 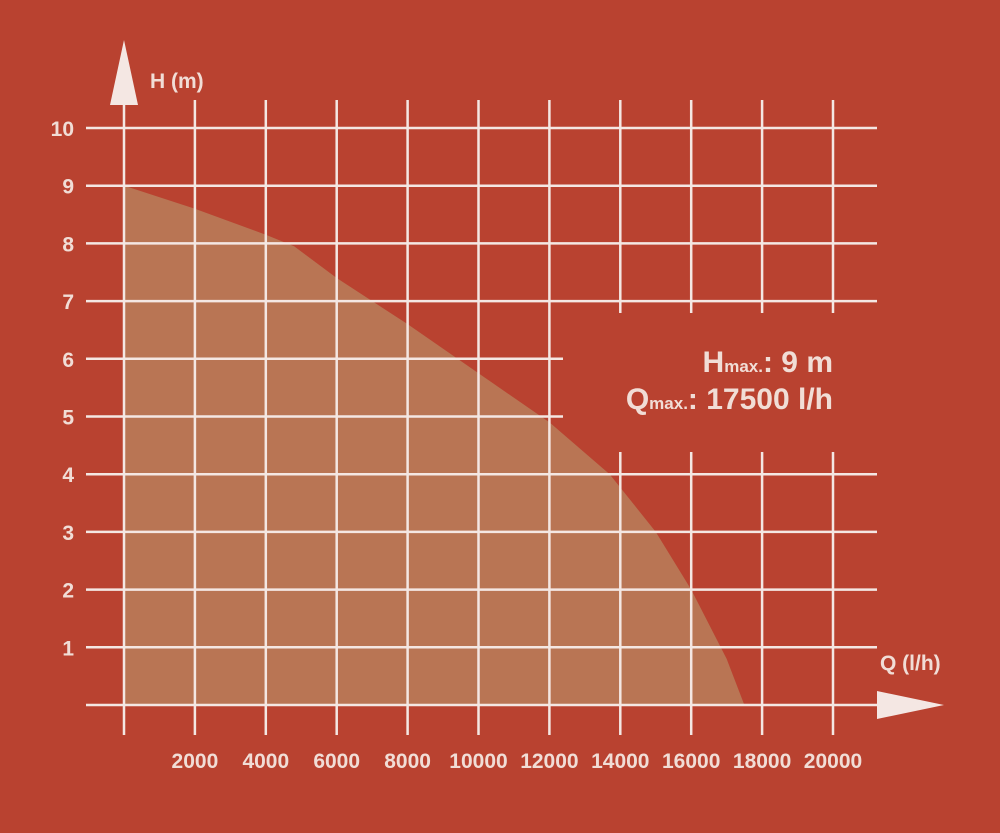 I want to click on y-tick-label: 1, so click(x=68, y=648).